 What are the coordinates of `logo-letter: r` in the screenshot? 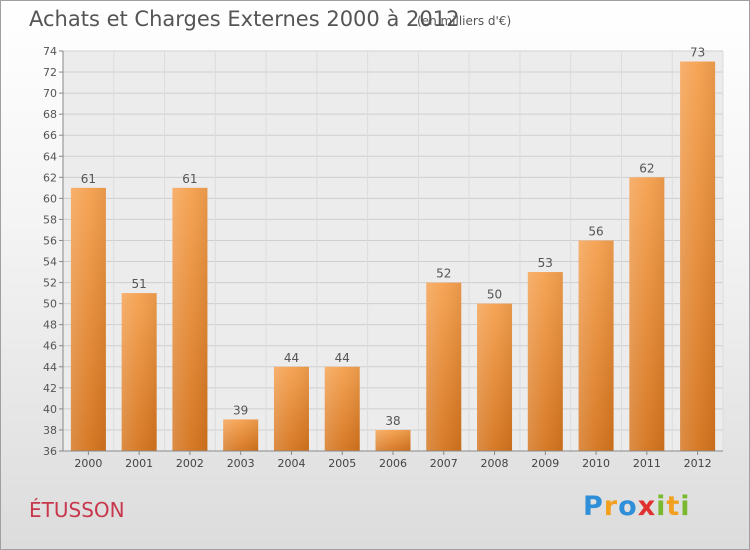 It's located at (611, 506).